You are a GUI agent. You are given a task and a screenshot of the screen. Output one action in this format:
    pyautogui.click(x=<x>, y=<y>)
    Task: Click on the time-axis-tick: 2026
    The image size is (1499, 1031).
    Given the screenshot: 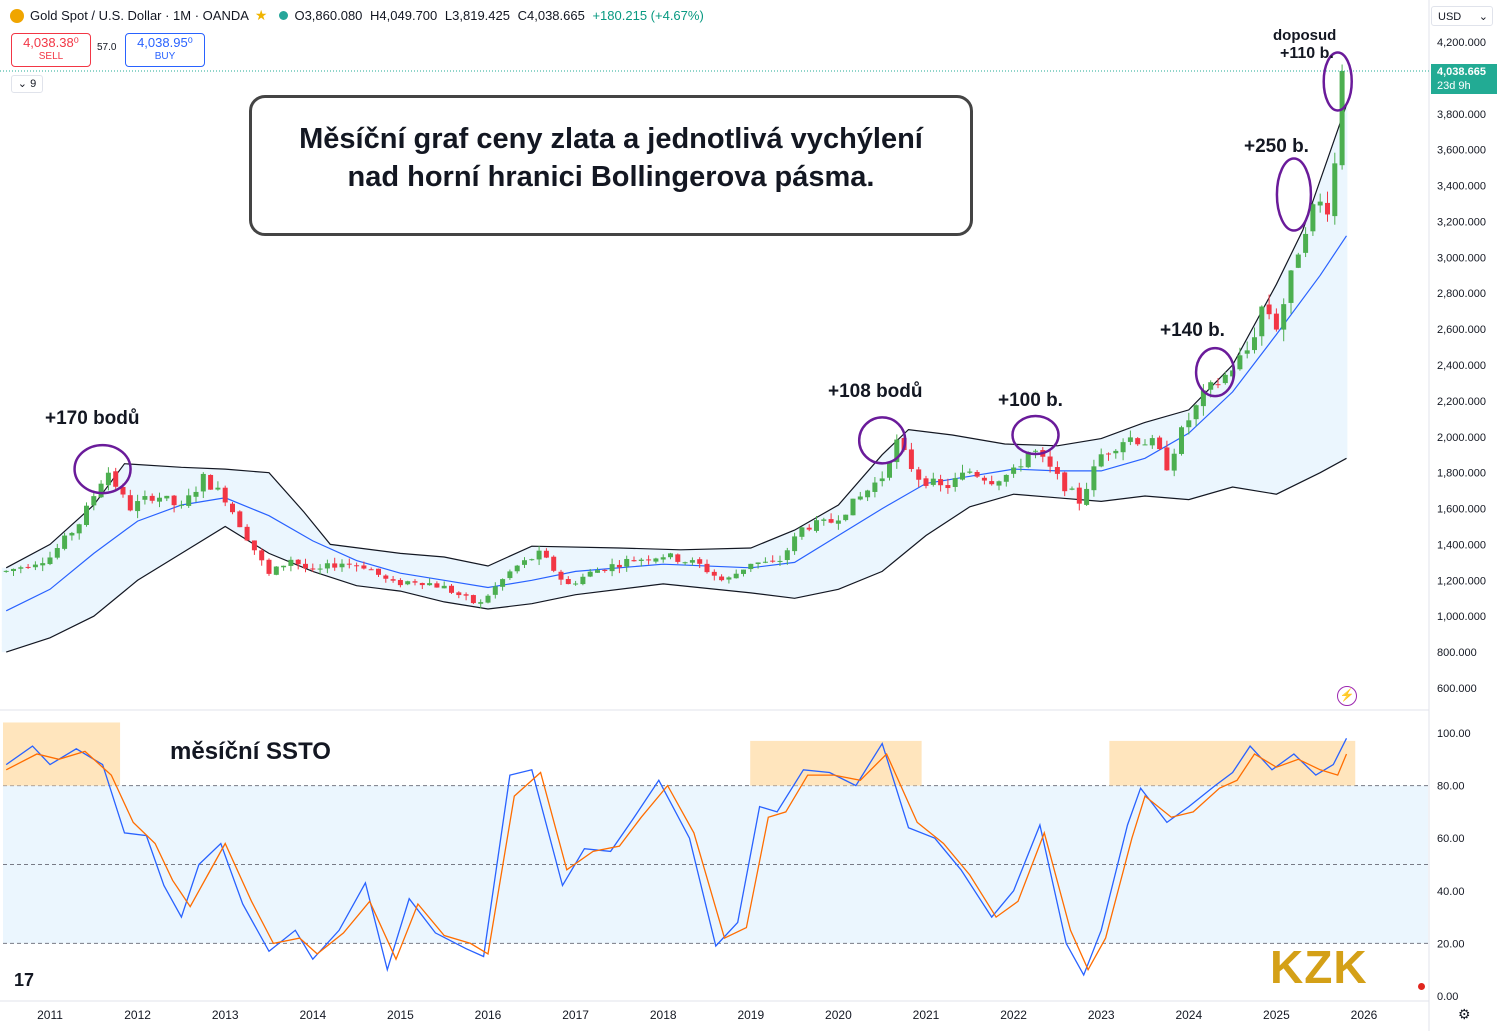 What is the action you would take?
    pyautogui.click(x=1364, y=1015)
    